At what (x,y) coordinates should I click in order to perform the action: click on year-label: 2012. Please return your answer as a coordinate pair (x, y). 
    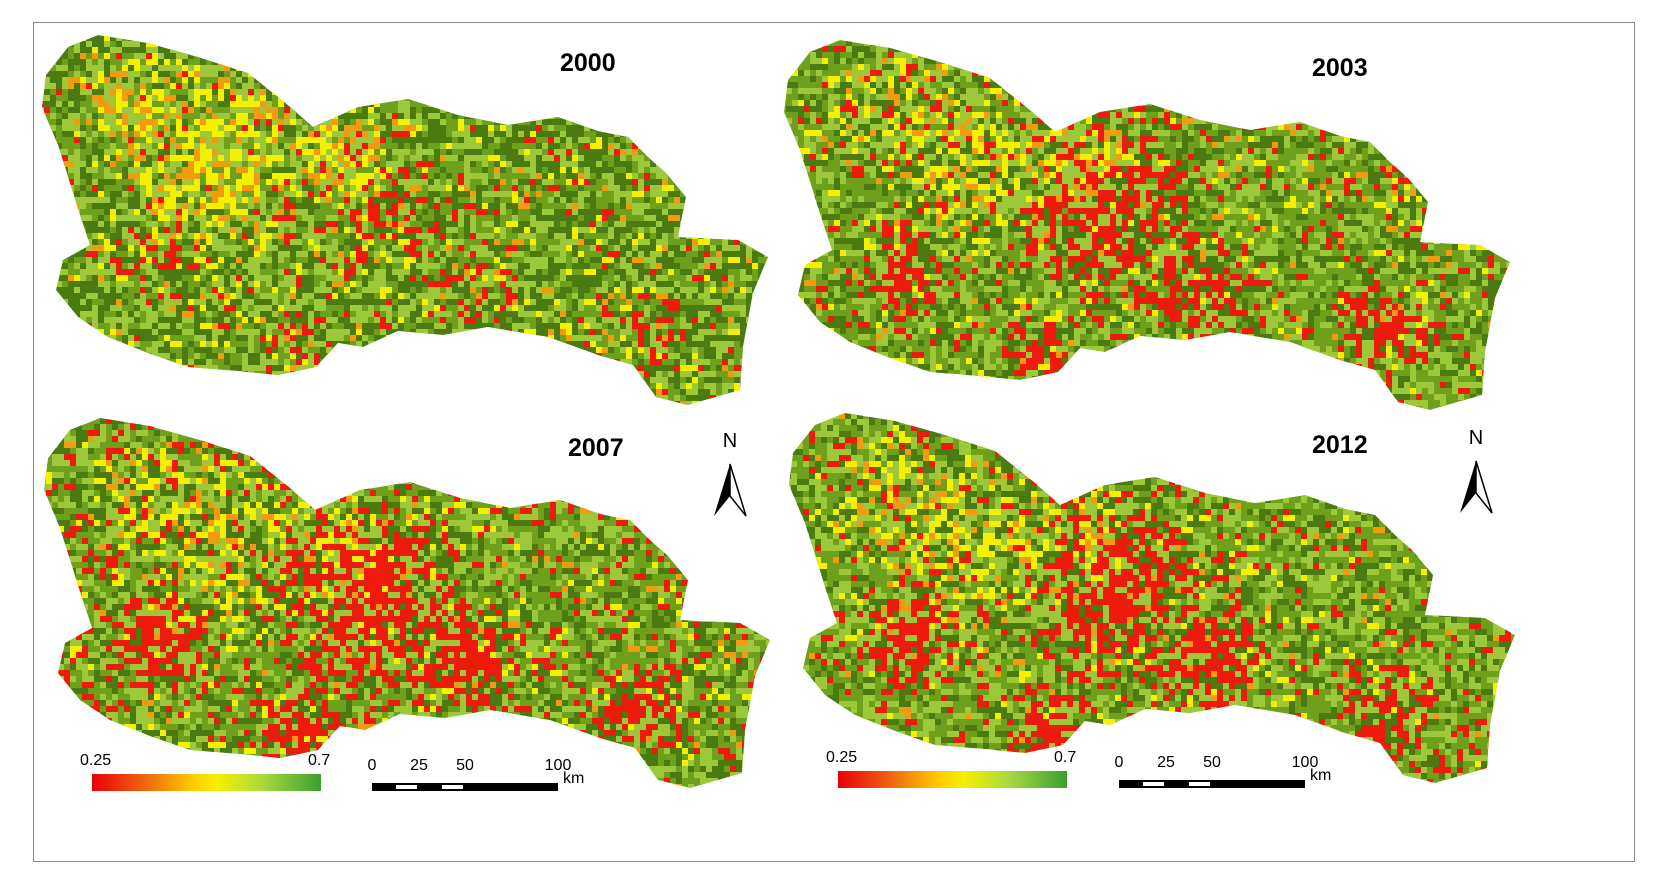
    Looking at the image, I should click on (1340, 445).